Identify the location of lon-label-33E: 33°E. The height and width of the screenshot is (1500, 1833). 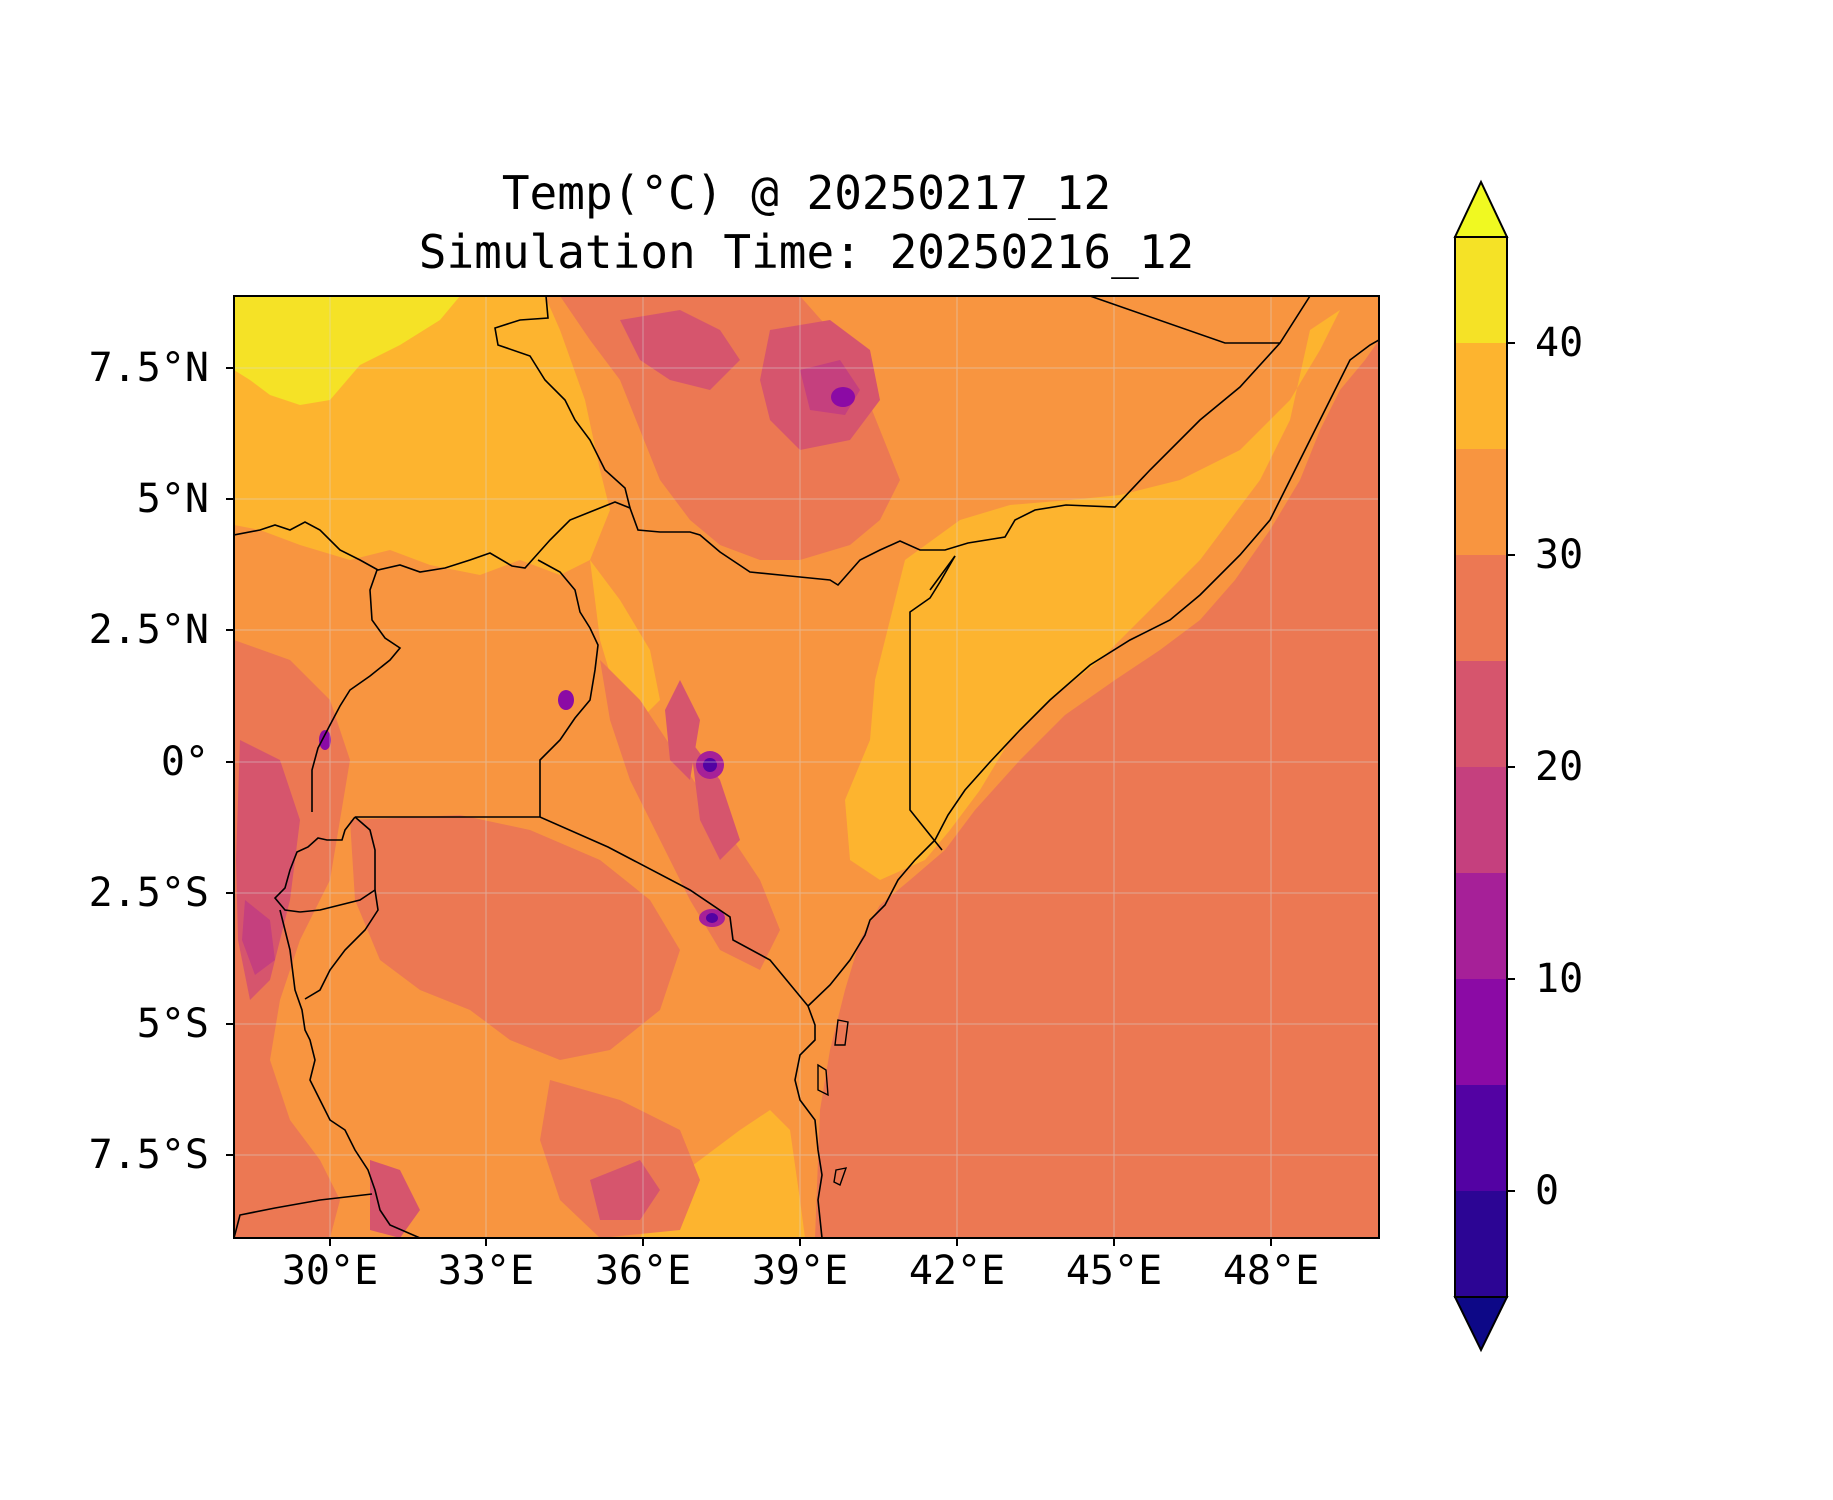
(486, 1271).